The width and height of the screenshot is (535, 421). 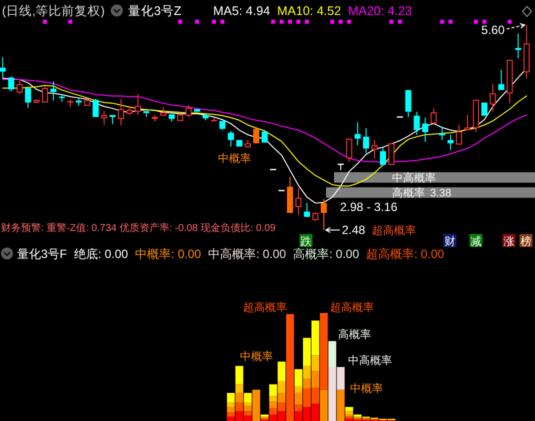 What do you see at coordinates (441, 194) in the screenshot?
I see `annotation: 3.38` at bounding box center [441, 194].